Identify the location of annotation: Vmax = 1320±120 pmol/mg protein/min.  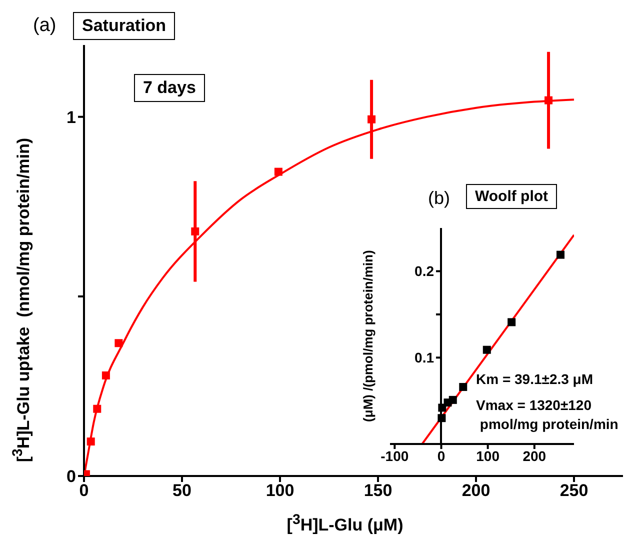
(547, 415).